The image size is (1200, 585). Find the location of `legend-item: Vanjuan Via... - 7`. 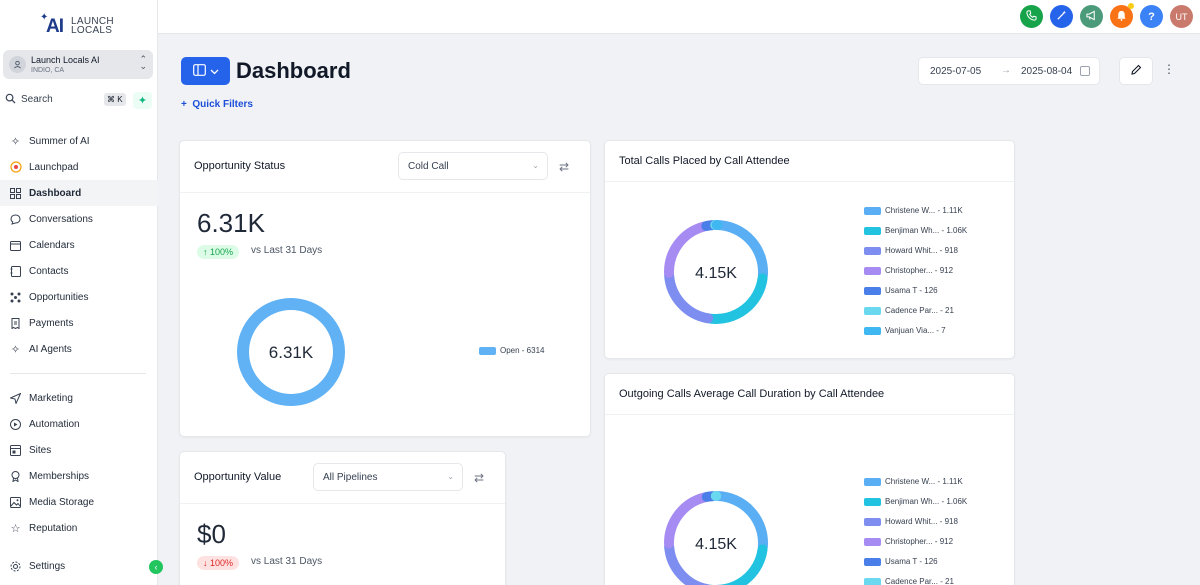

legend-item: Vanjuan Via... - 7 is located at coordinates (905, 330).